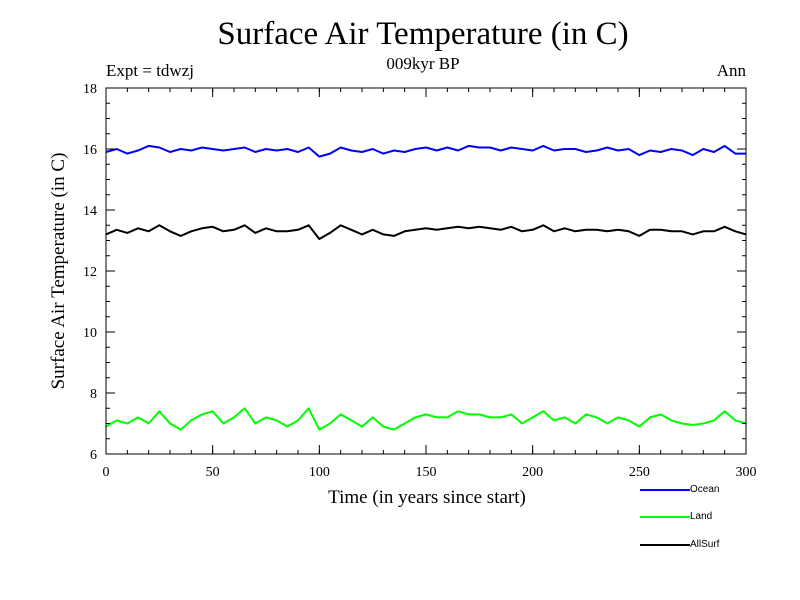 This screenshot has width=800, height=600. I want to click on legend-label: Ocean, so click(705, 489).